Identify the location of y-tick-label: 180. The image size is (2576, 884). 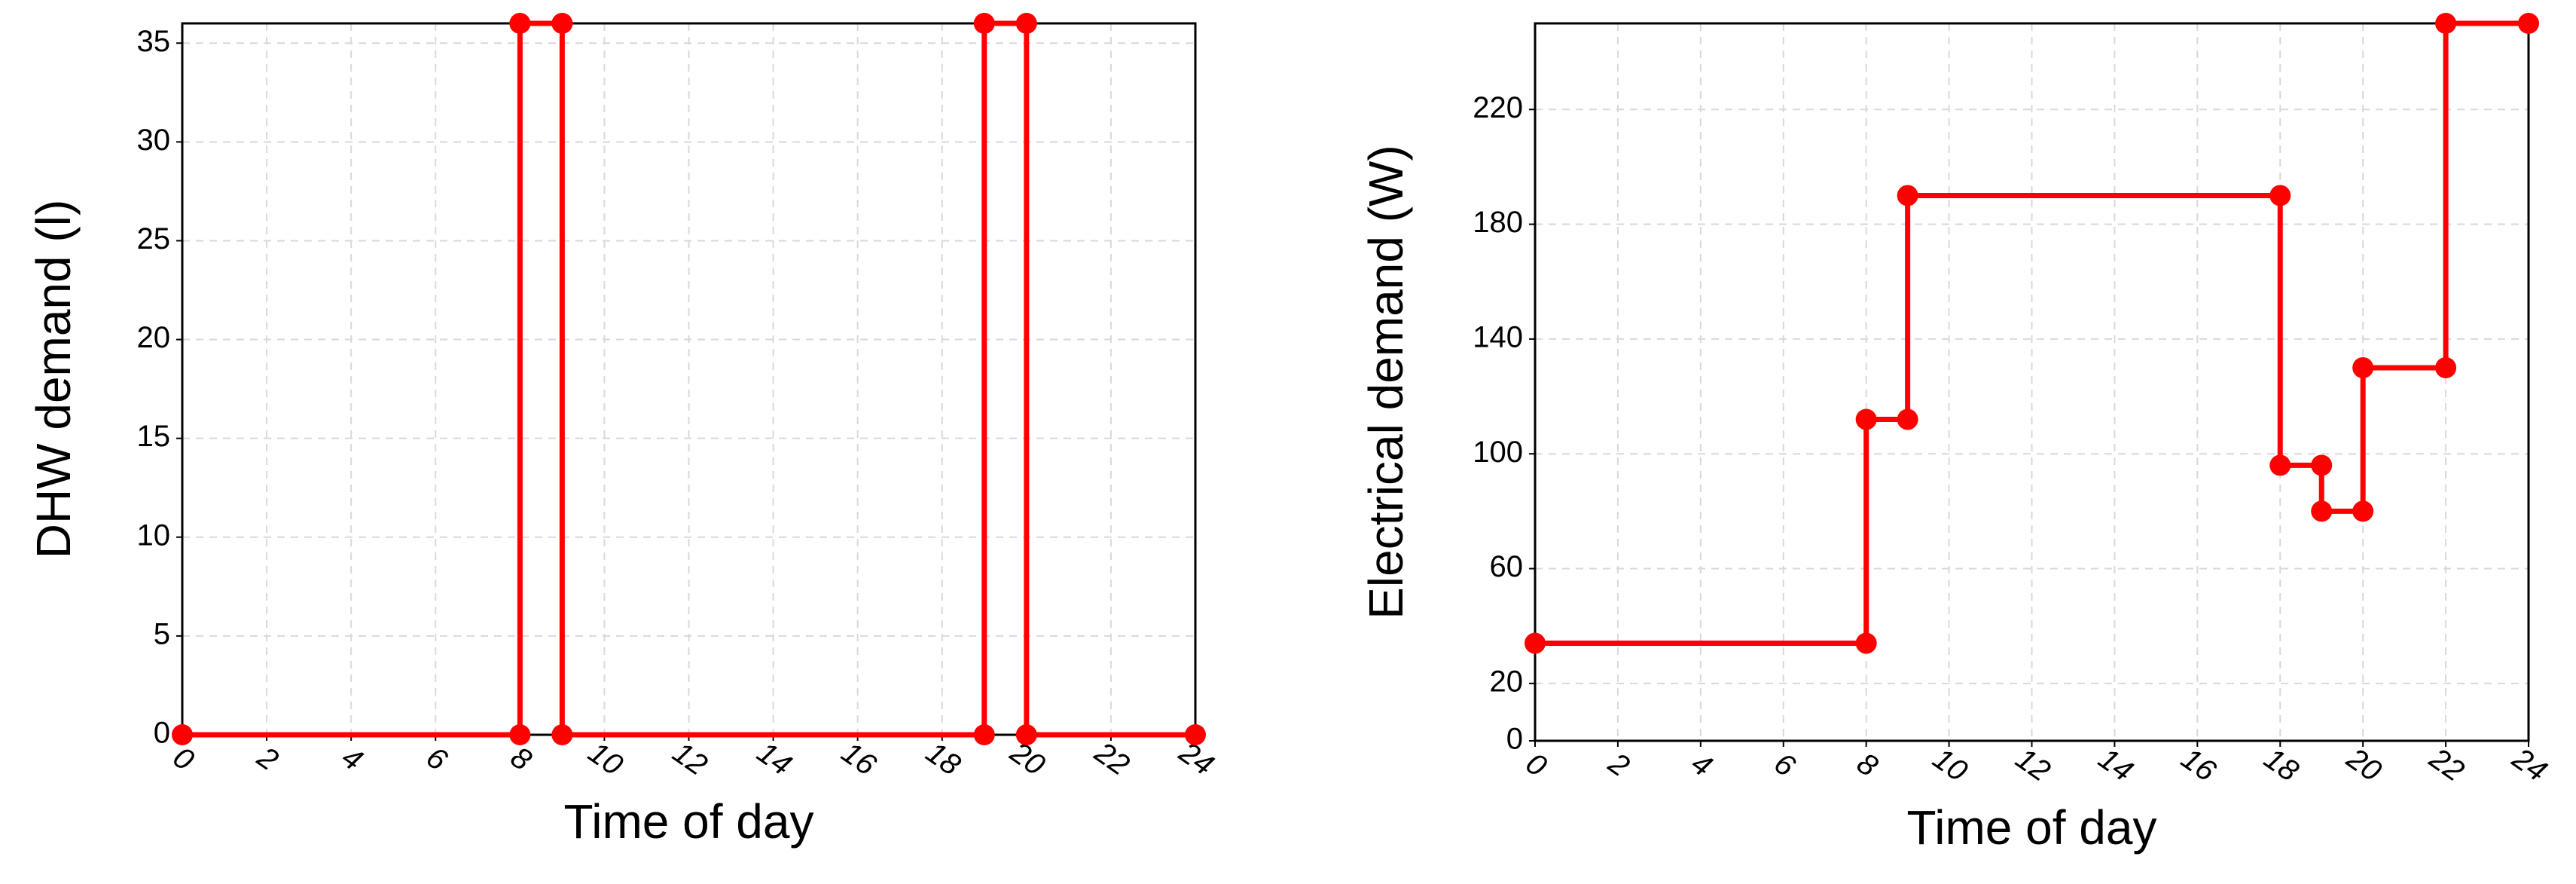
(1498, 222).